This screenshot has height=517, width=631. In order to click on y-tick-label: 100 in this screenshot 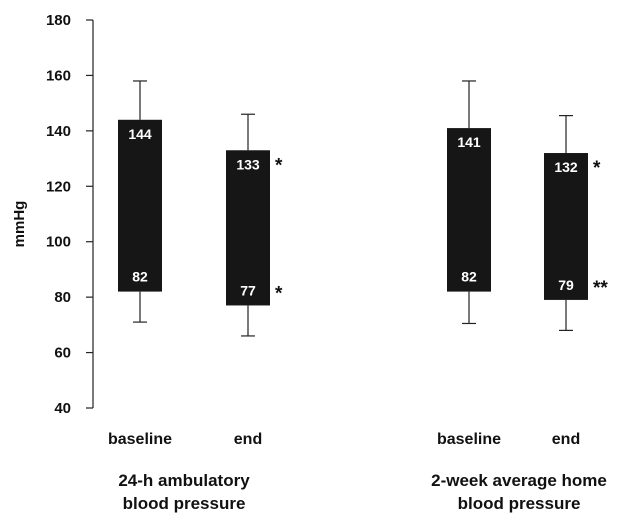, I will do `click(58, 242)`.